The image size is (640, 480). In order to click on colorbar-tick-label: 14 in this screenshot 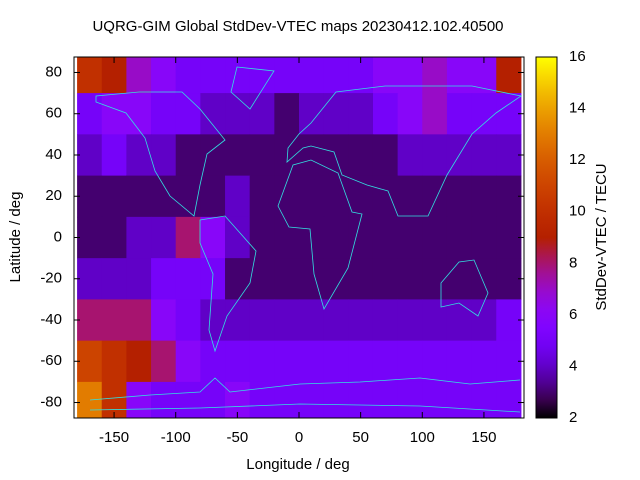, I will do `click(577, 108)`.